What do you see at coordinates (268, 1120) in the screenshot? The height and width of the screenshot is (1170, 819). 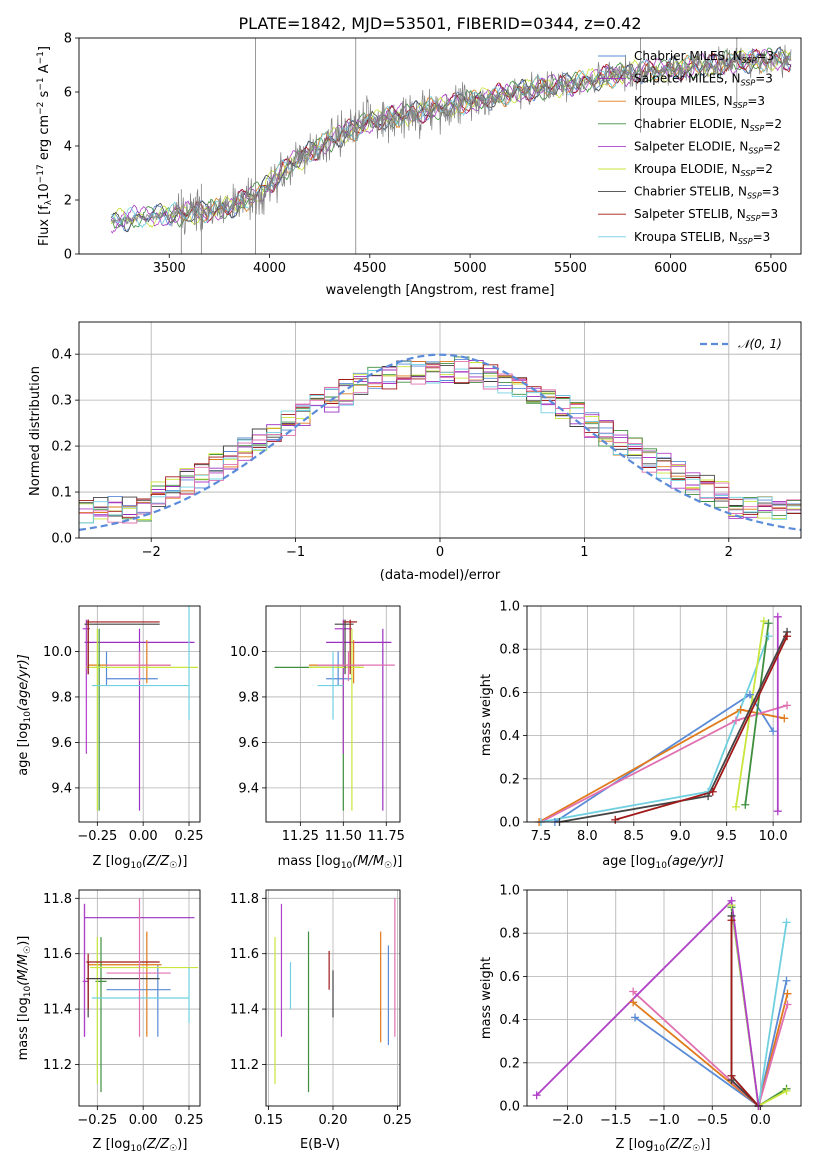 I see `mass-vs-EBV-xtick-label: 0.15` at bounding box center [268, 1120].